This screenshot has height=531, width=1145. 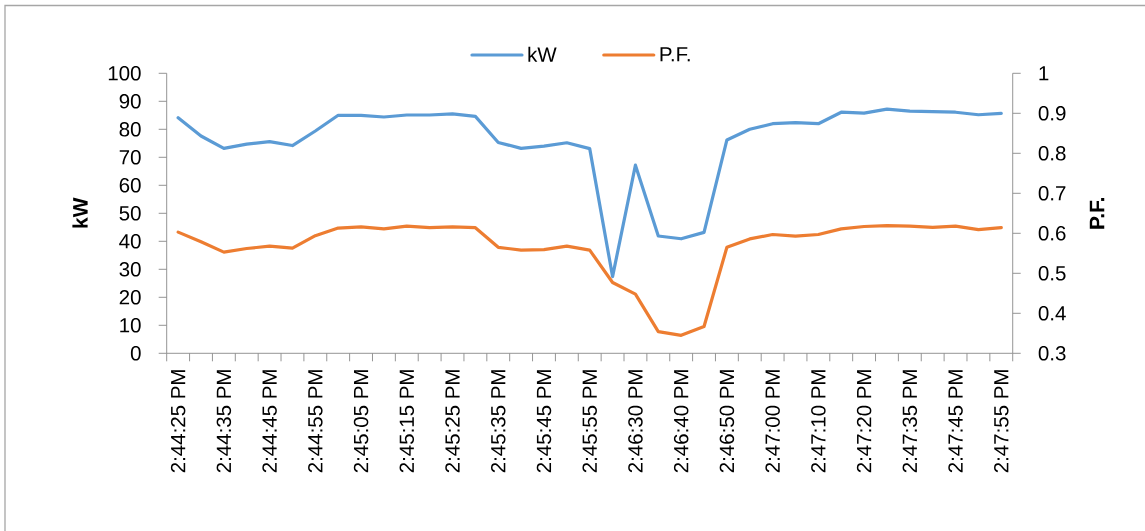 I want to click on y-axis-title: kW, so click(x=80, y=212).